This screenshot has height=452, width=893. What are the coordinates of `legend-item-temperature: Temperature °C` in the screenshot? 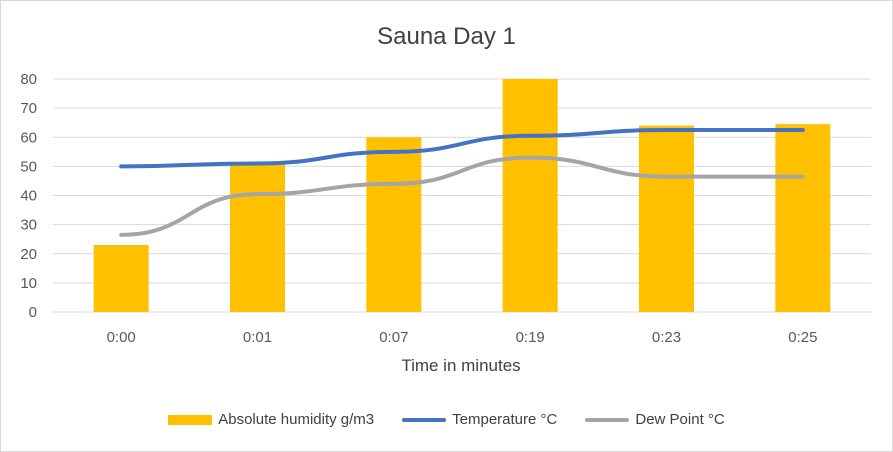 It's located at (479, 419).